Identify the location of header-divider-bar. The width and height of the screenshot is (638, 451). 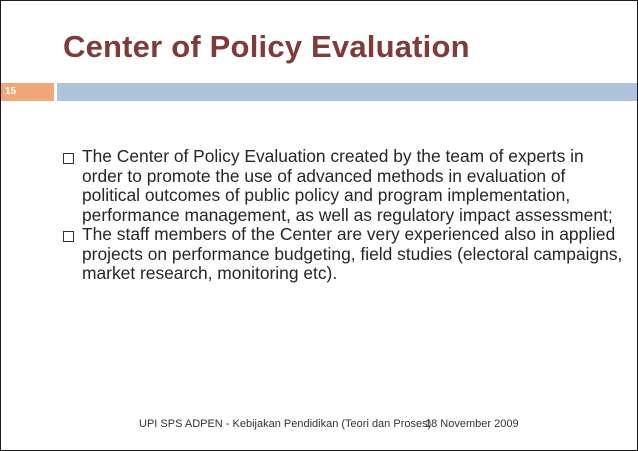
(347, 92).